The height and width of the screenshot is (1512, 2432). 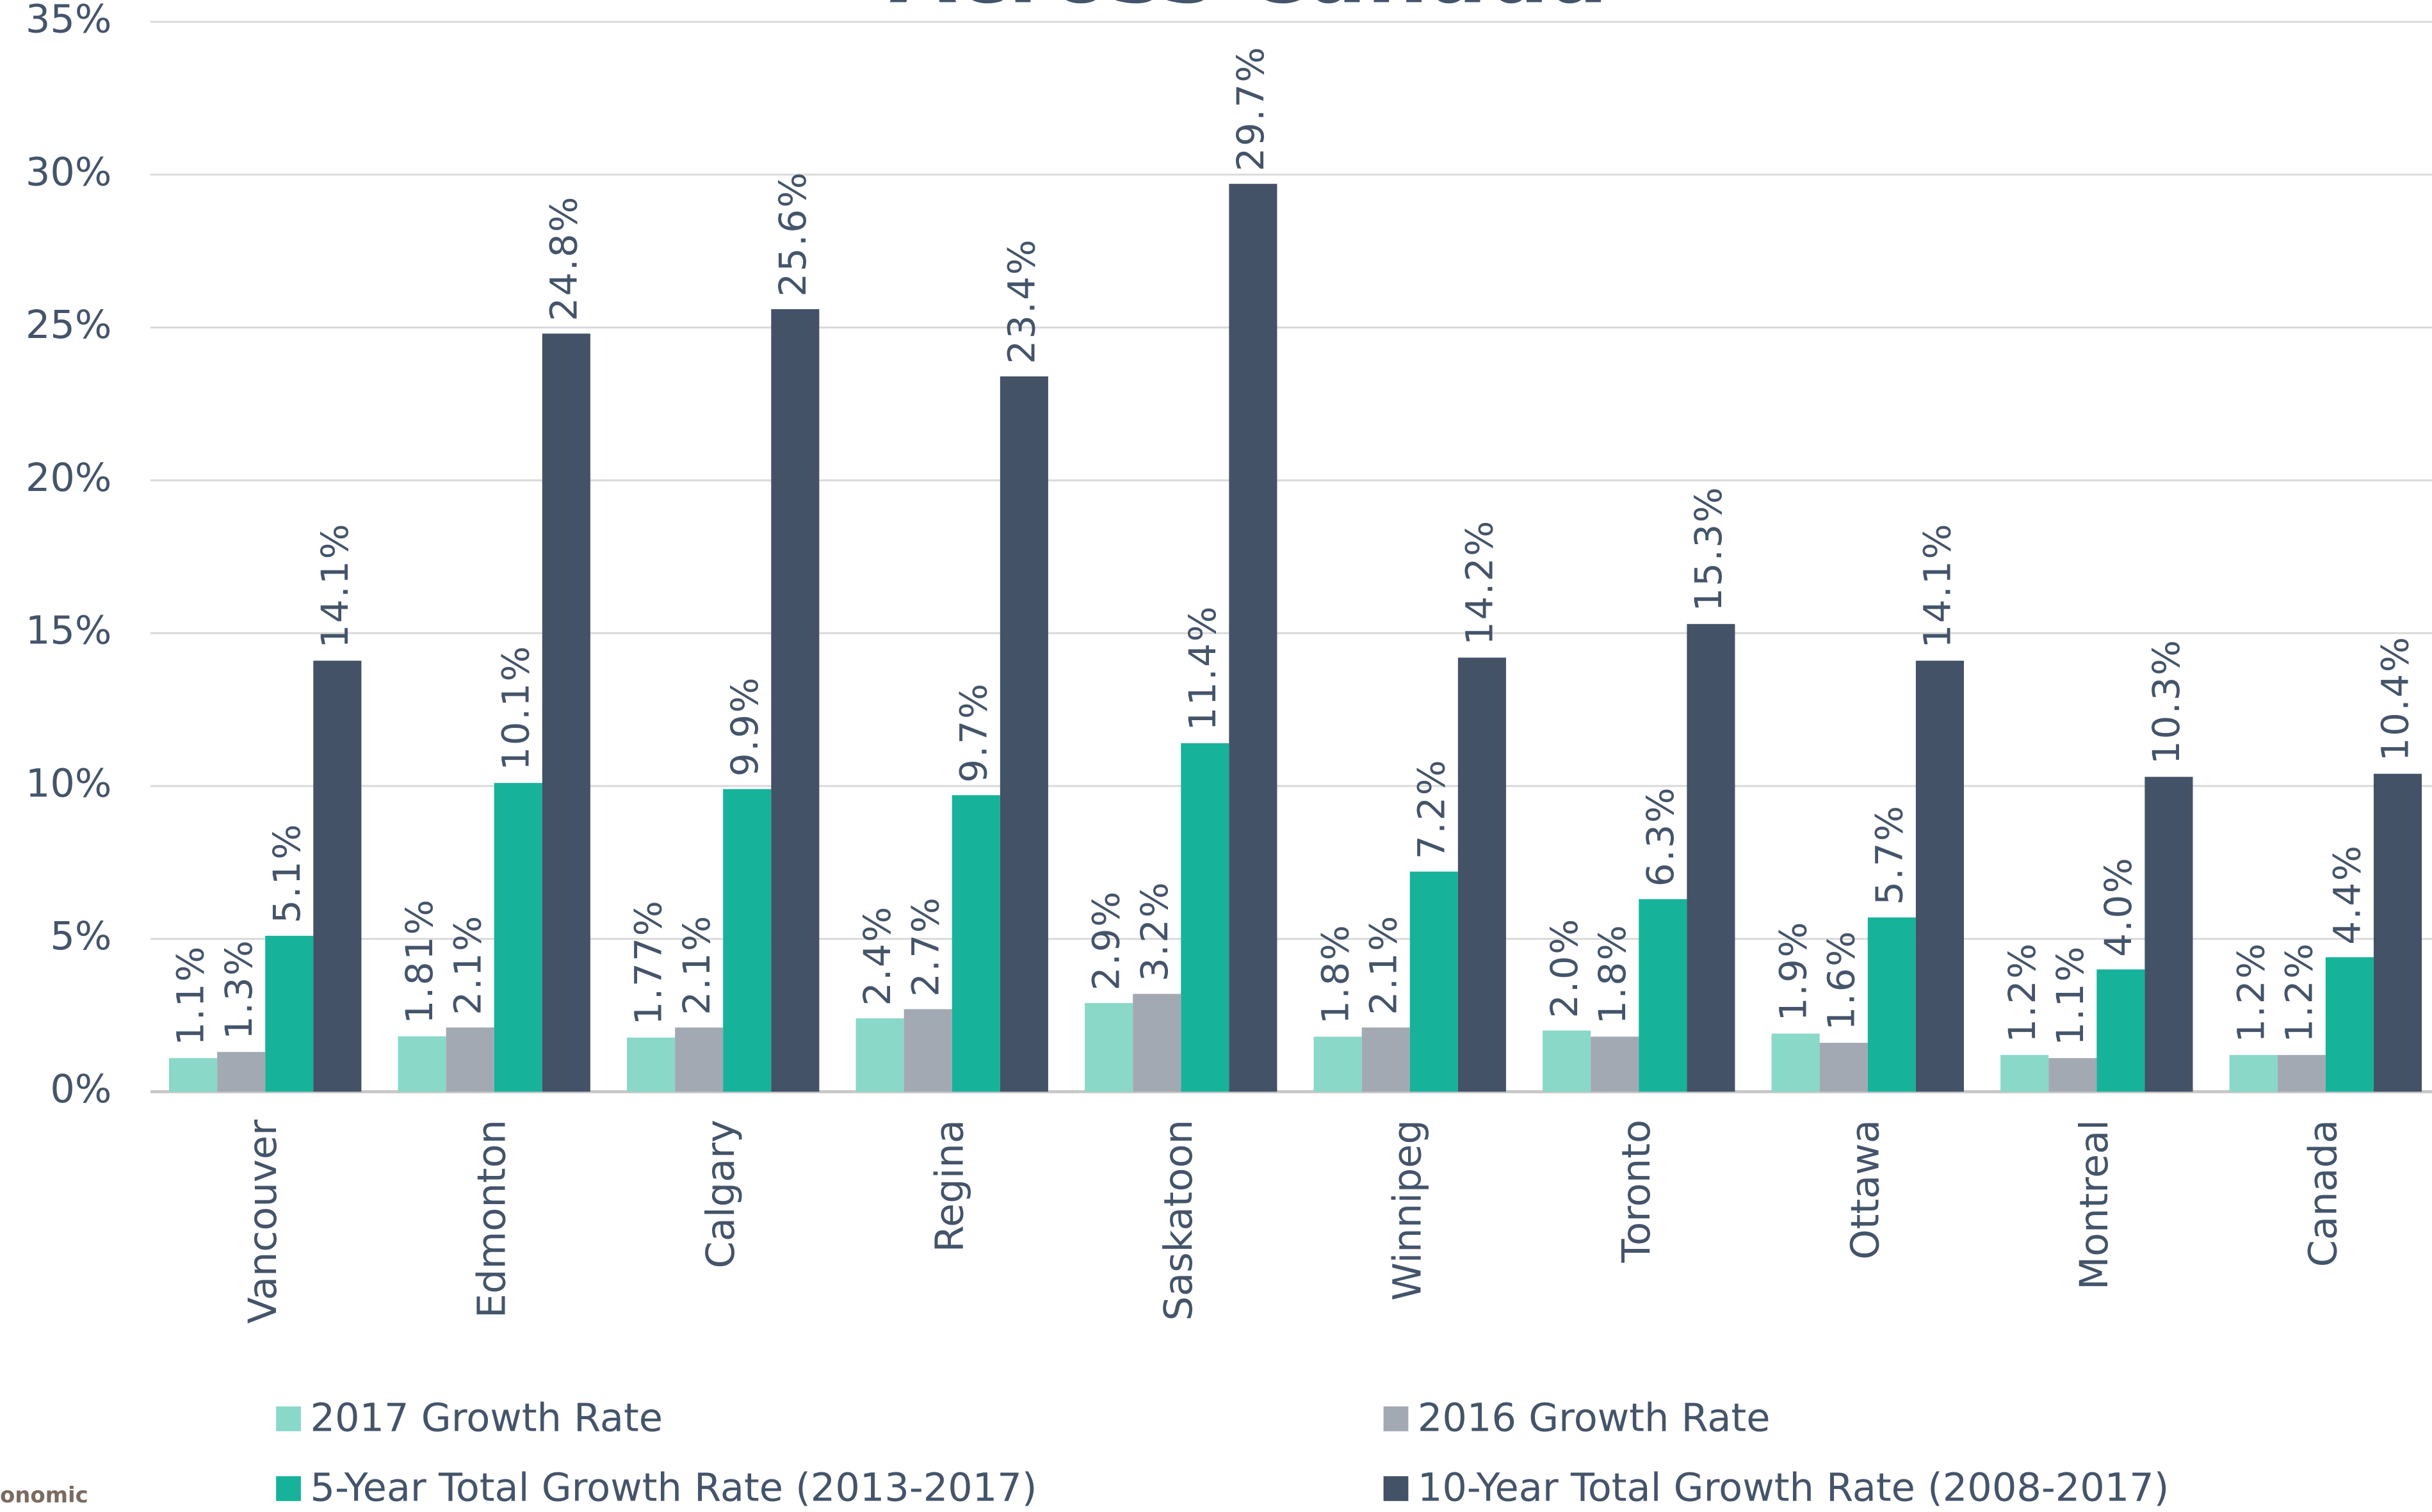 I want to click on data-label: 4.4%, so click(x=2347, y=894).